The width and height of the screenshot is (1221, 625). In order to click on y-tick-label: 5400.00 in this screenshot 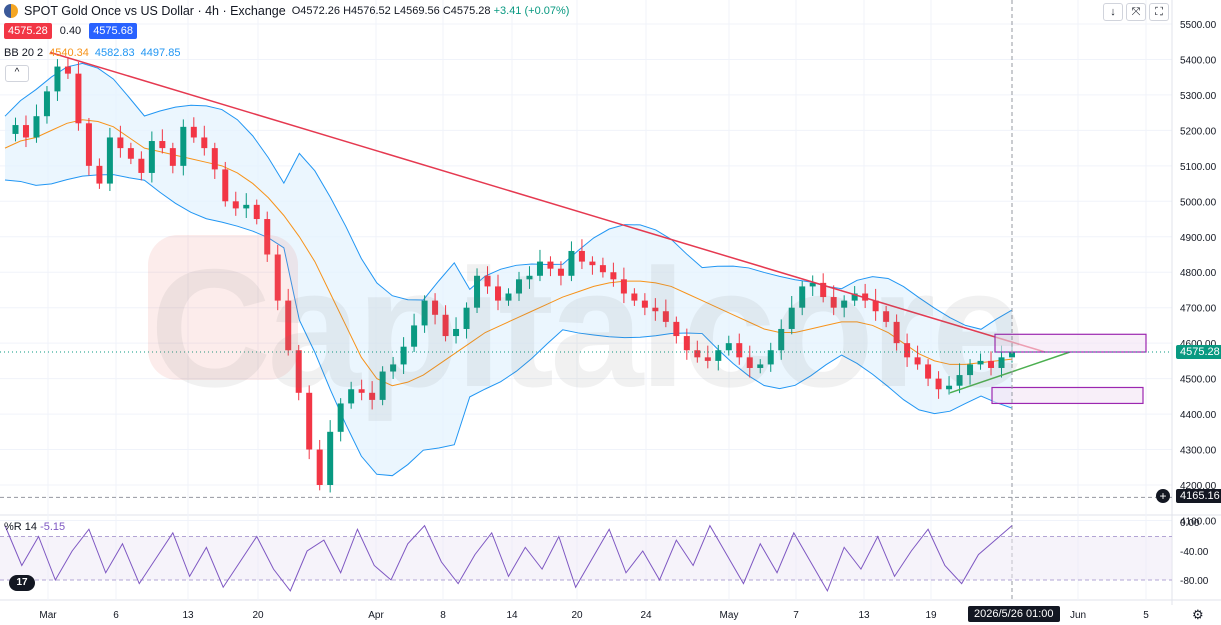, I will do `click(1198, 60)`.